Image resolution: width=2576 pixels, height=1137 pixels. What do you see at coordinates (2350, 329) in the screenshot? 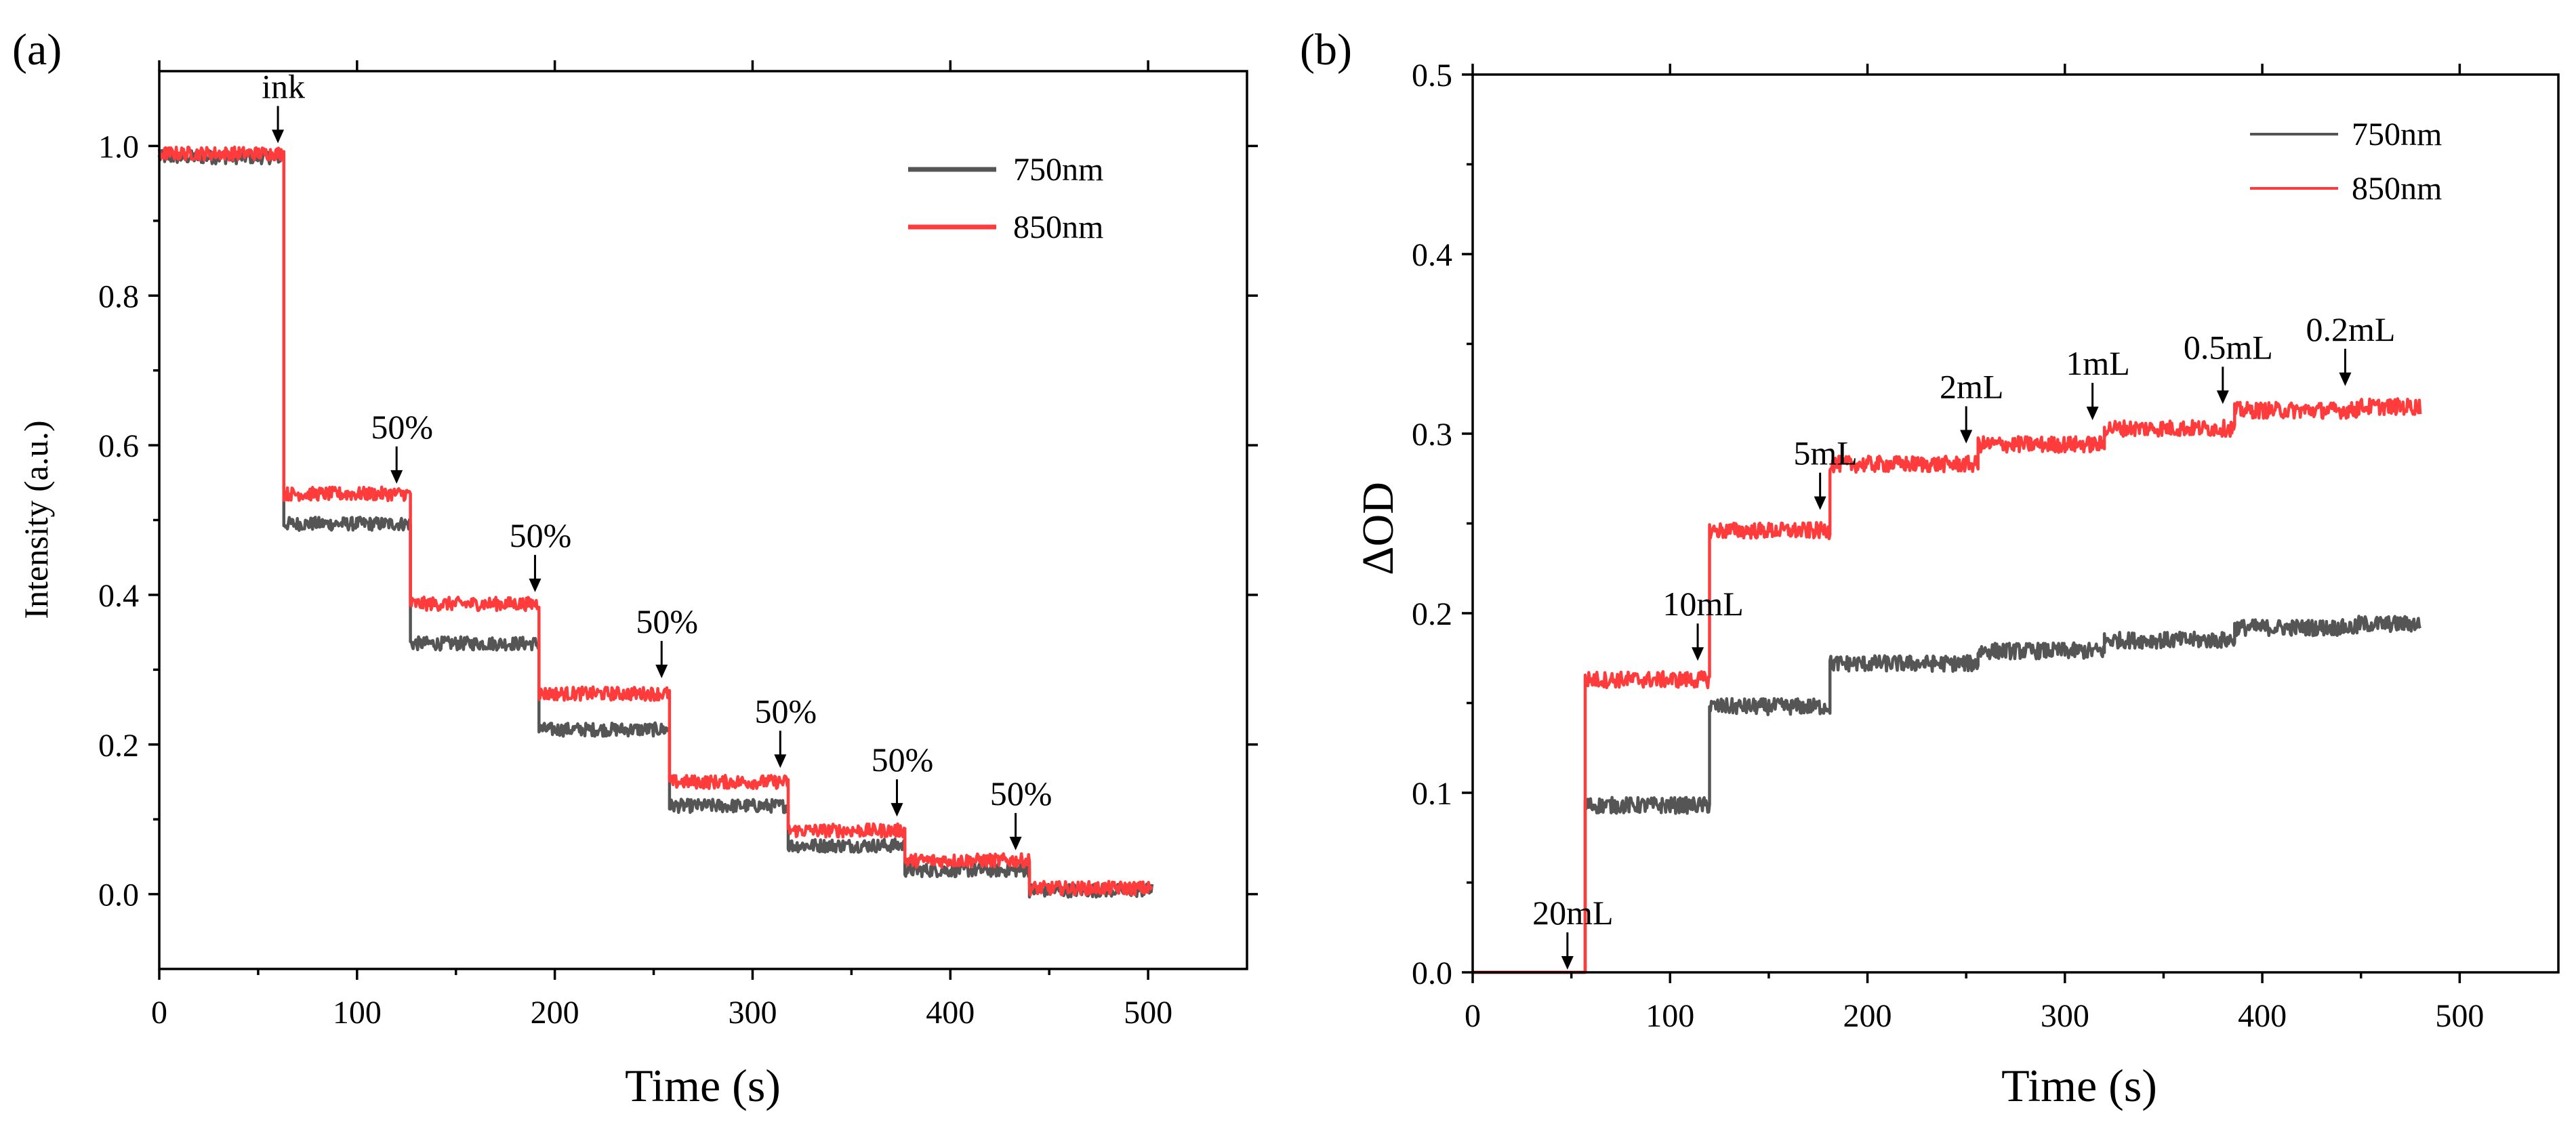
I see `annotation-label: 0.2mL` at bounding box center [2350, 329].